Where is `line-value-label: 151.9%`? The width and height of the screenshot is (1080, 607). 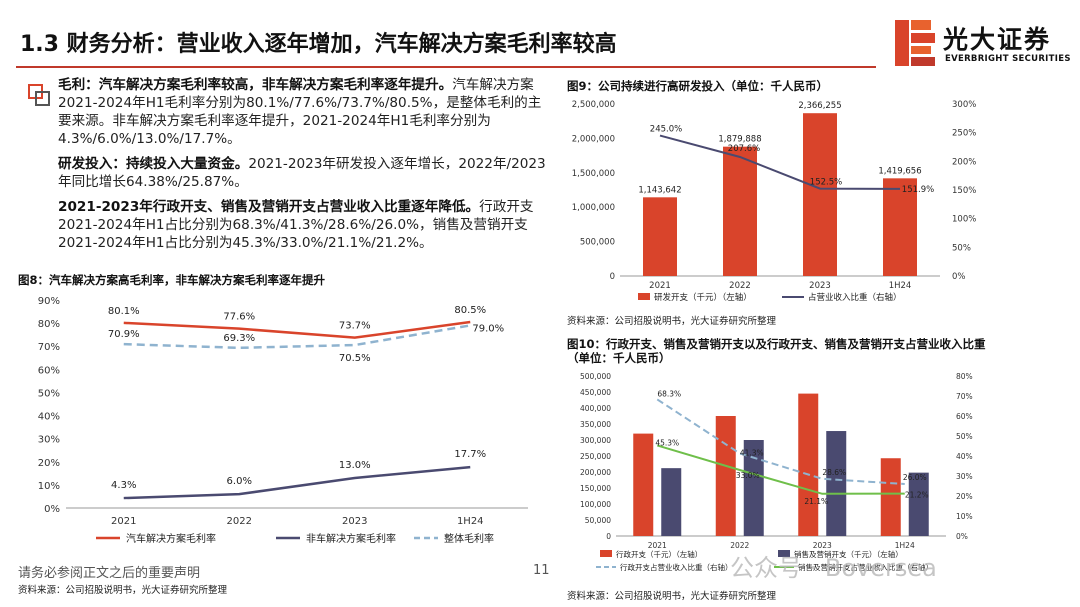
line-value-label: 151.9% is located at coordinates (918, 190).